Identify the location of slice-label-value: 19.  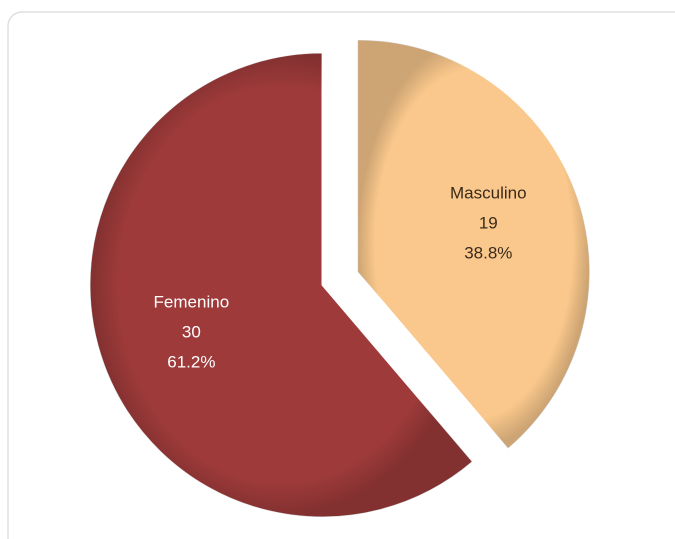
(488, 222).